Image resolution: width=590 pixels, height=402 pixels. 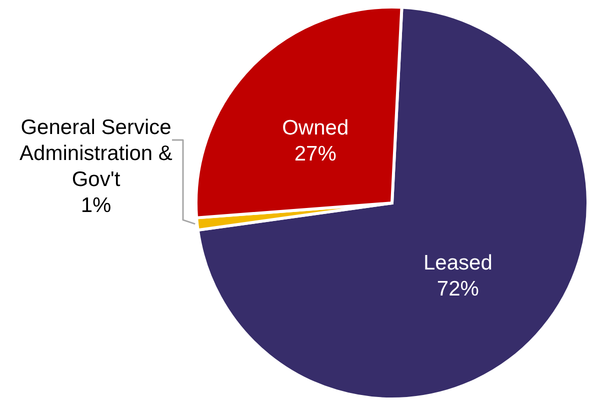 What do you see at coordinates (96, 153) in the screenshot?
I see `slice-label: General Service Administration & Gov't` at bounding box center [96, 153].